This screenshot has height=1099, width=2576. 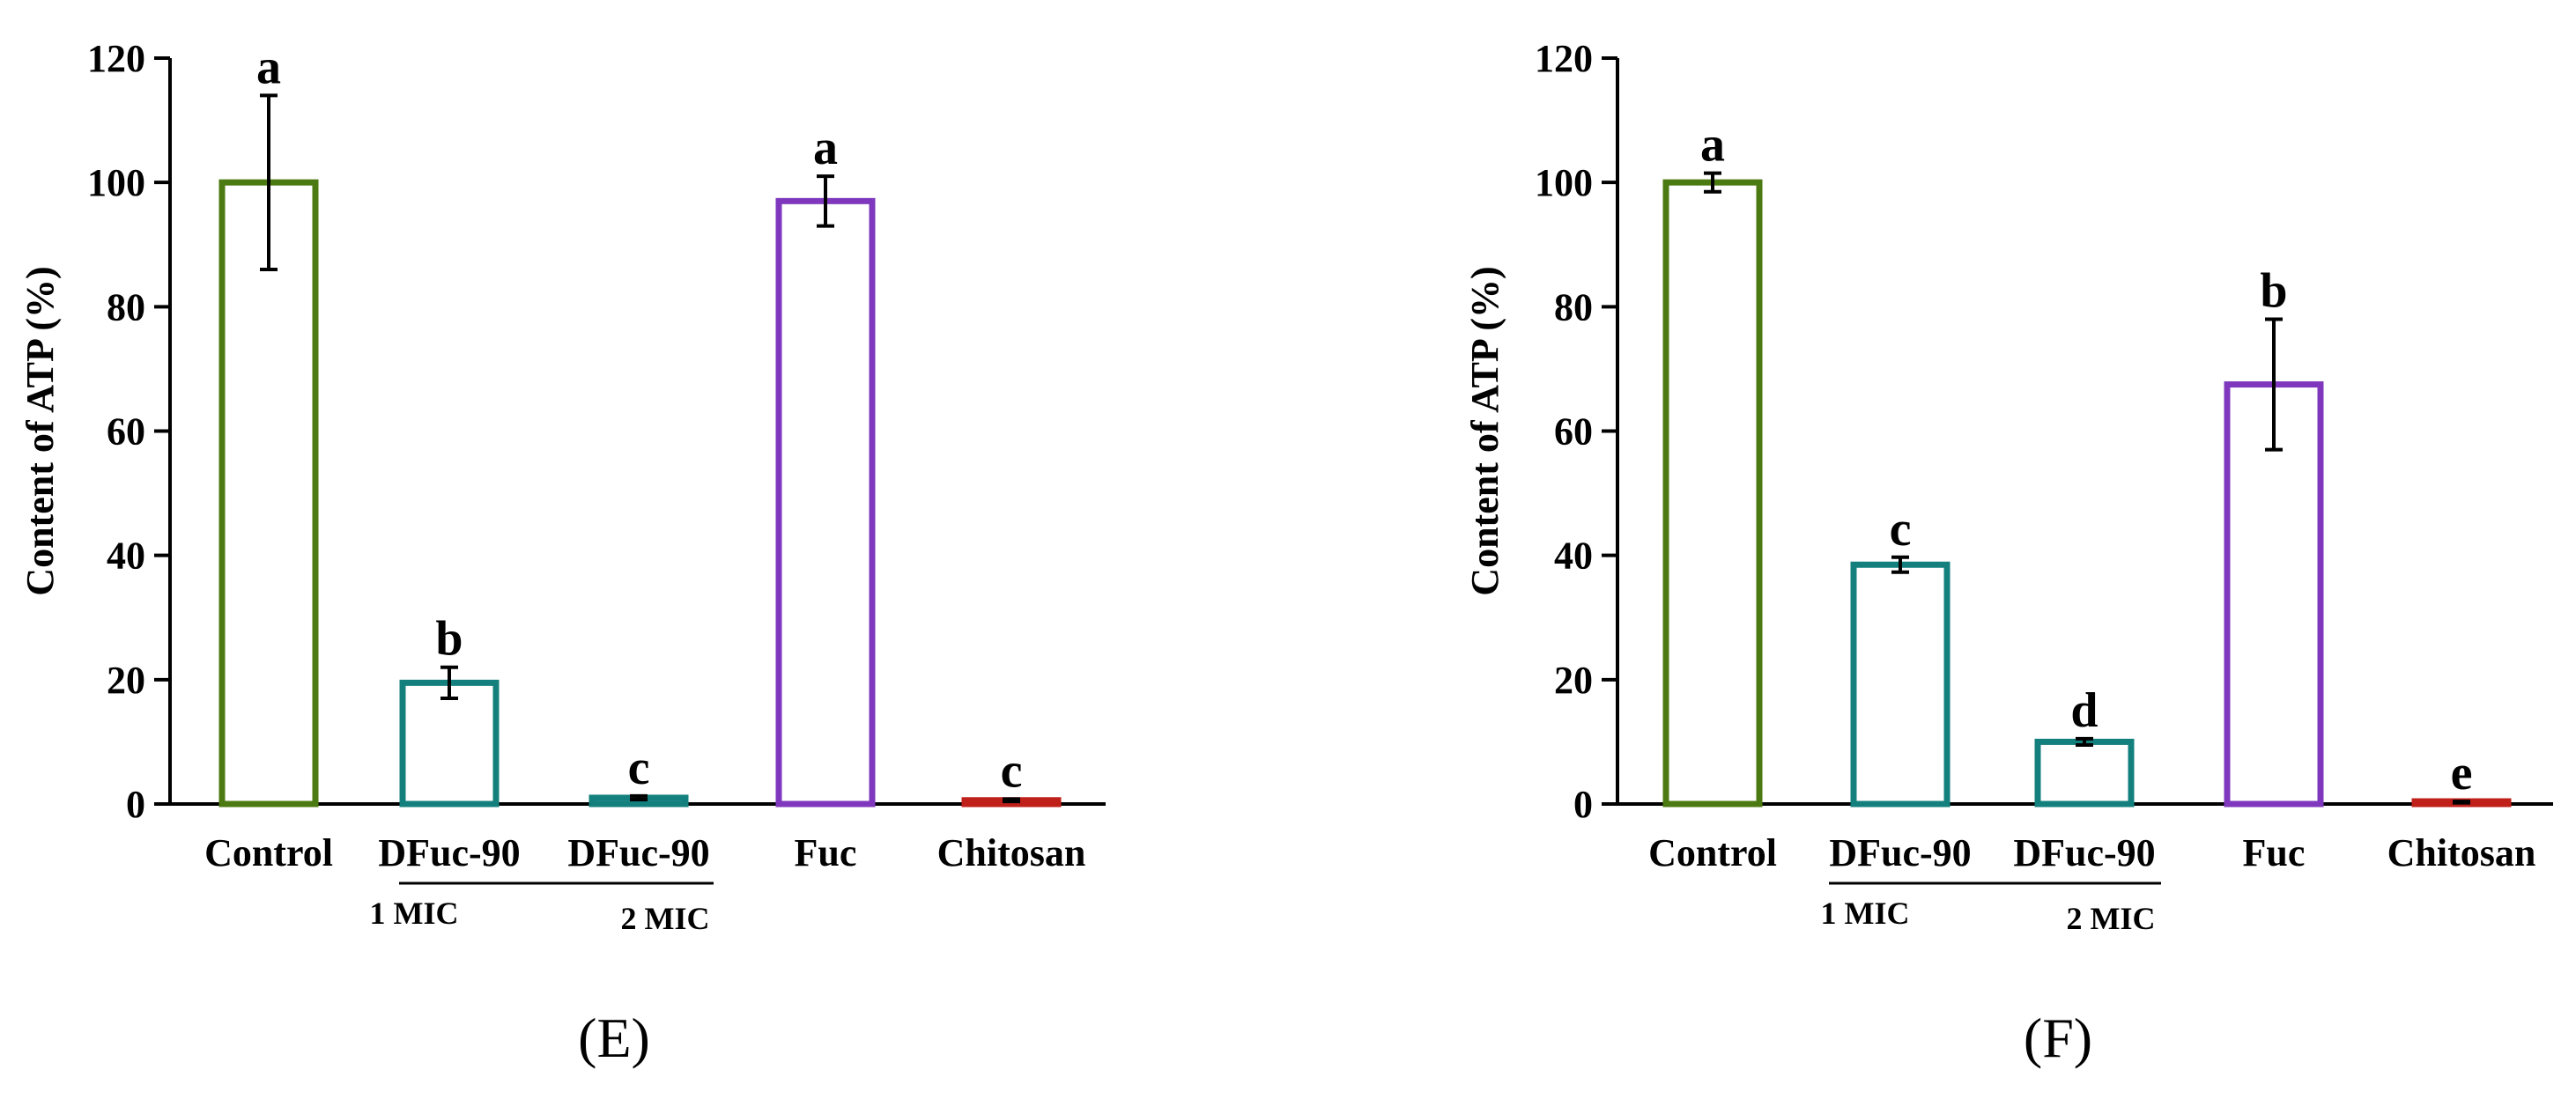 What do you see at coordinates (2462, 773) in the screenshot?
I see `significance-letter: e` at bounding box center [2462, 773].